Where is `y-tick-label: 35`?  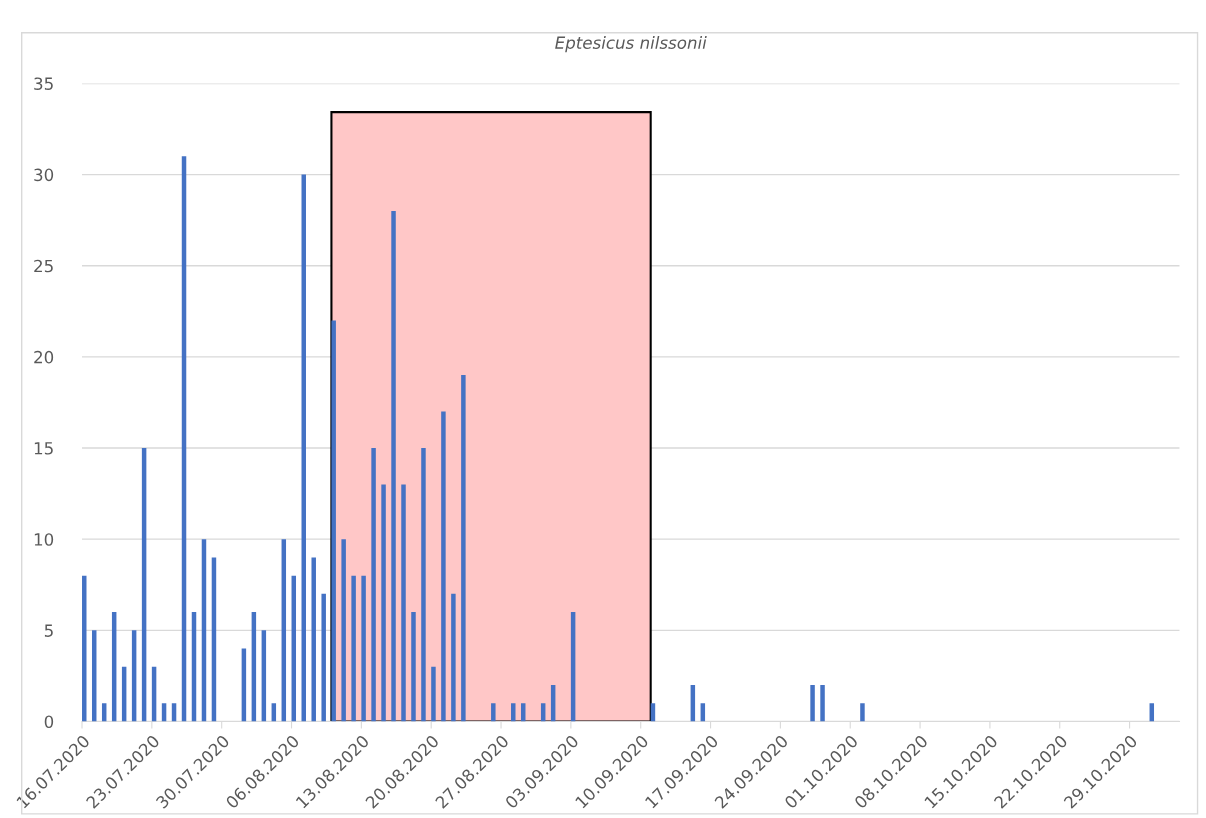
y-tick-label: 35 is located at coordinates (43, 84).